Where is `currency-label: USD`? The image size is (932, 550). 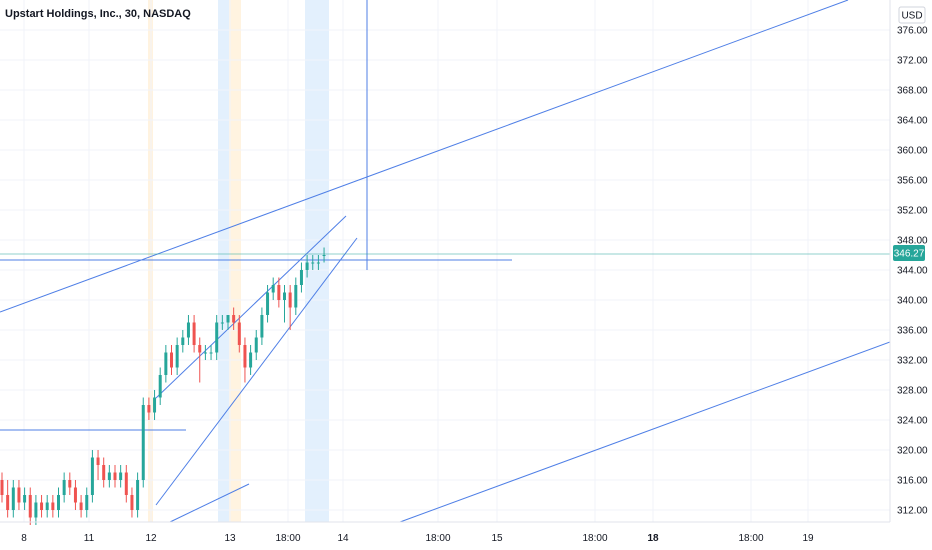
currency-label: USD is located at coordinates (911, 16).